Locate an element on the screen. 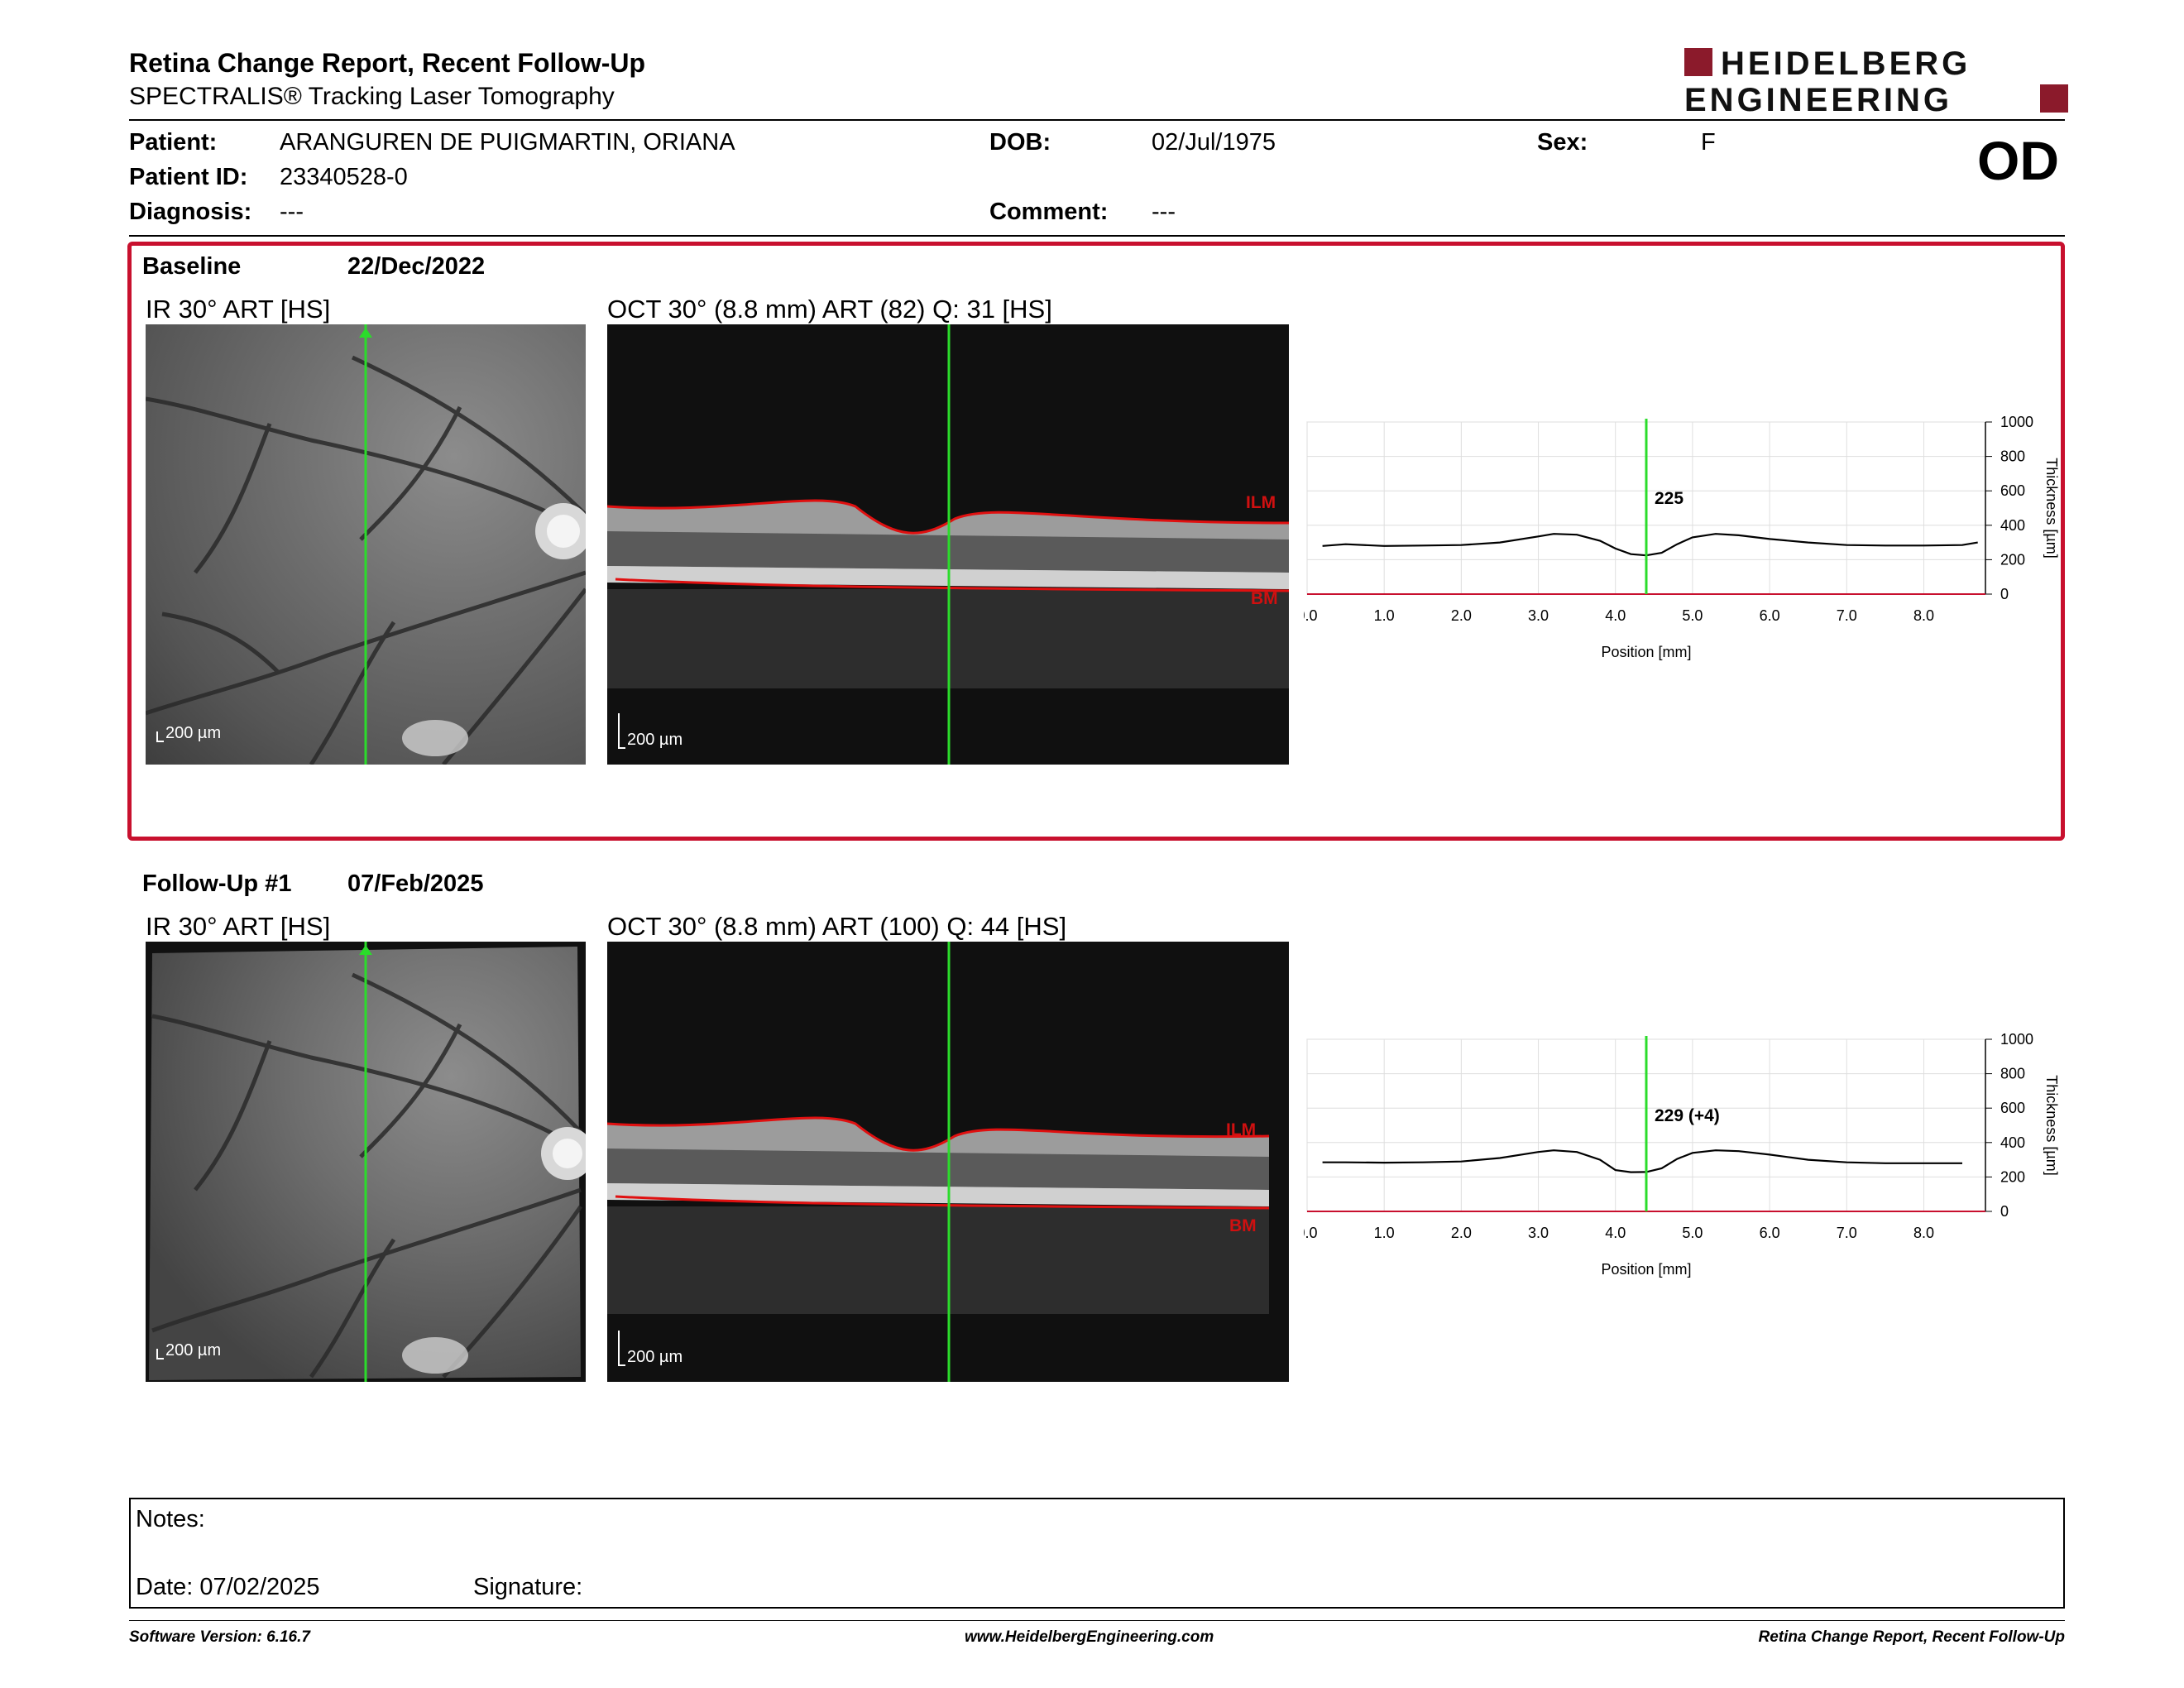 Image resolution: width=2184 pixels, height=1688 pixels. diagnosis-label: Diagnosis: is located at coordinates (190, 212).